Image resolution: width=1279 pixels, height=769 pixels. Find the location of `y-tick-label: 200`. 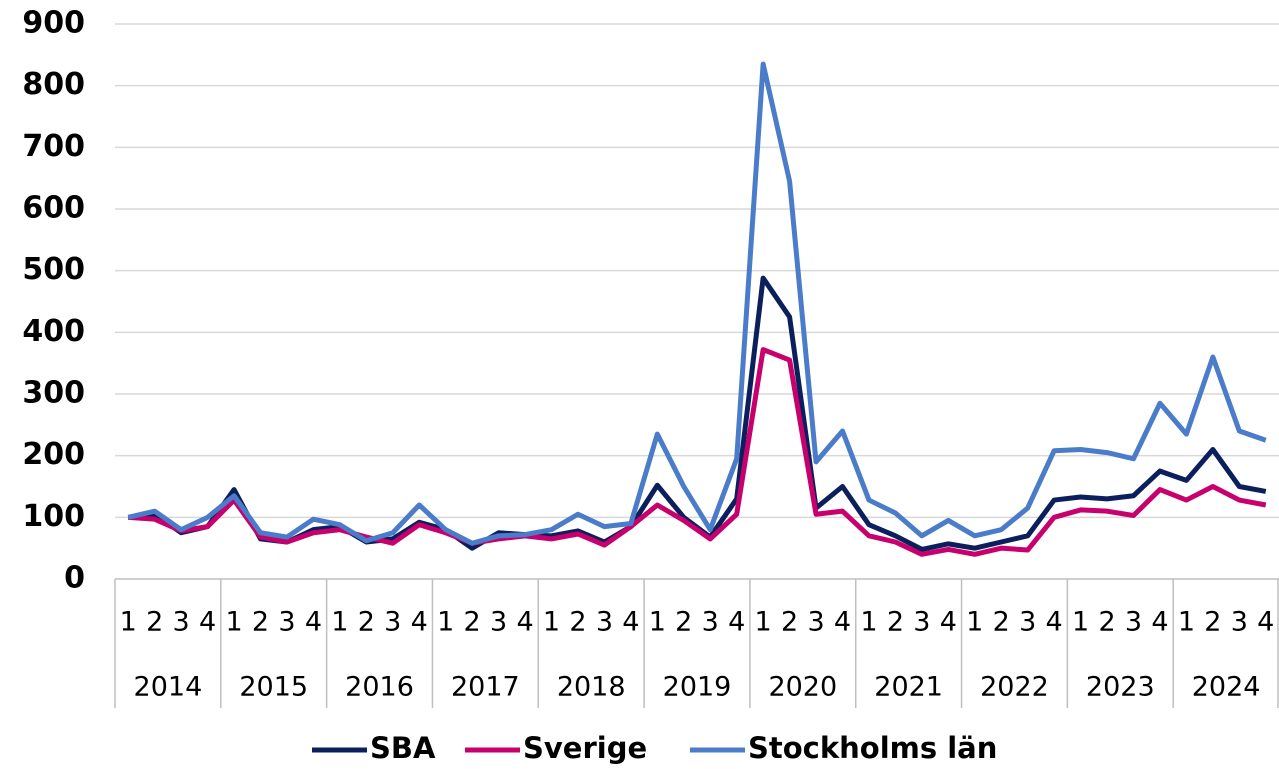

y-tick-label: 200 is located at coordinates (53, 454).